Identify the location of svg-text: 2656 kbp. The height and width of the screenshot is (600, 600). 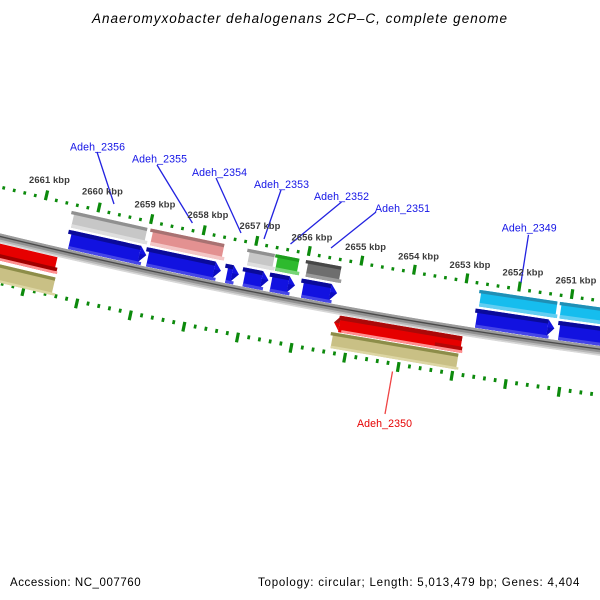
(312, 237).